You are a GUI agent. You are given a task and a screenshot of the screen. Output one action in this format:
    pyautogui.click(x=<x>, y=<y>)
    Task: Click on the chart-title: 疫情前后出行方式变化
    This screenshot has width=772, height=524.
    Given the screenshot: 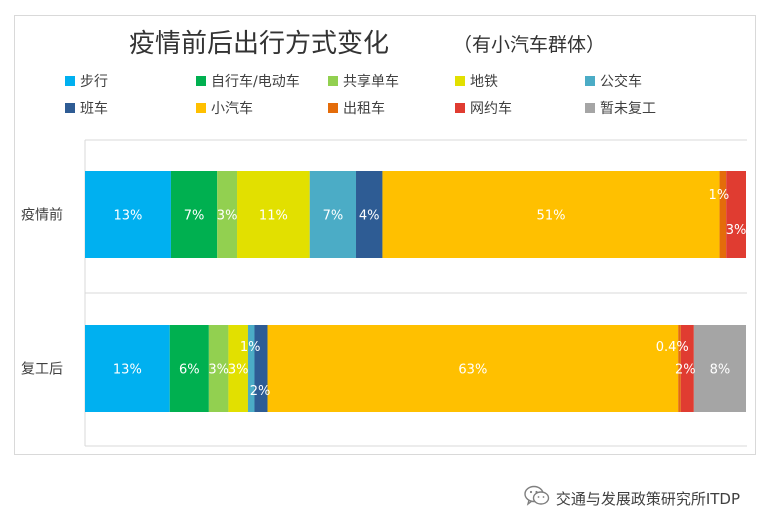 What is the action you would take?
    pyautogui.click(x=259, y=44)
    